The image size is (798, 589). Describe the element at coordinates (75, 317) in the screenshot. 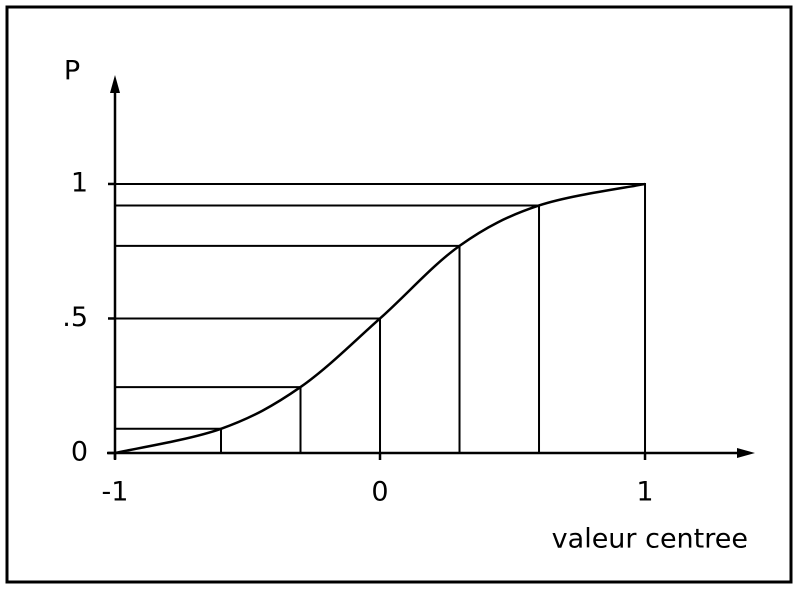

I see `y-tick-label: .5` at that location.